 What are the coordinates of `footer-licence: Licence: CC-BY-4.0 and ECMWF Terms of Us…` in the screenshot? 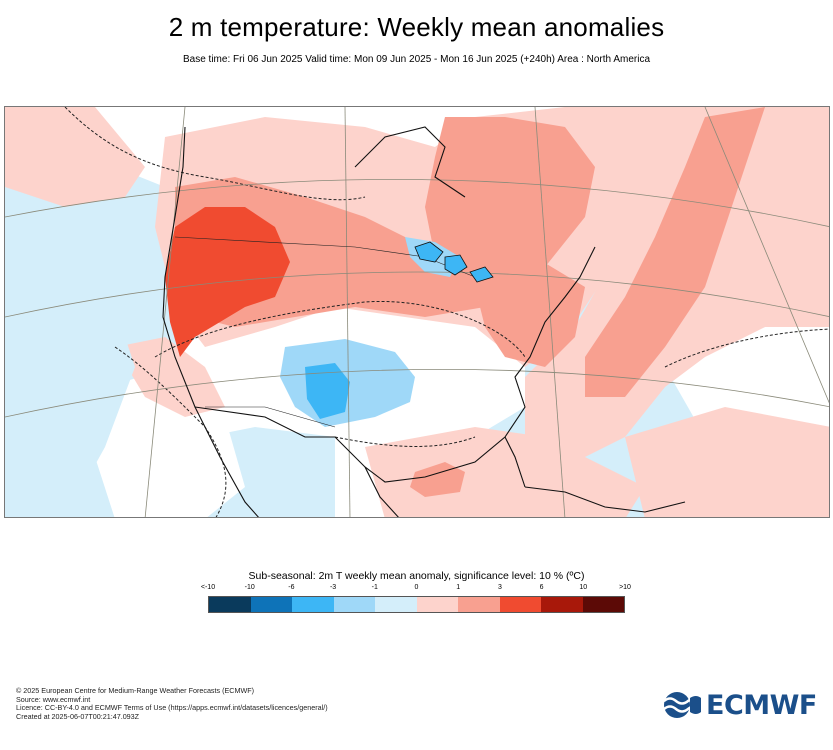 It's located at (172, 708).